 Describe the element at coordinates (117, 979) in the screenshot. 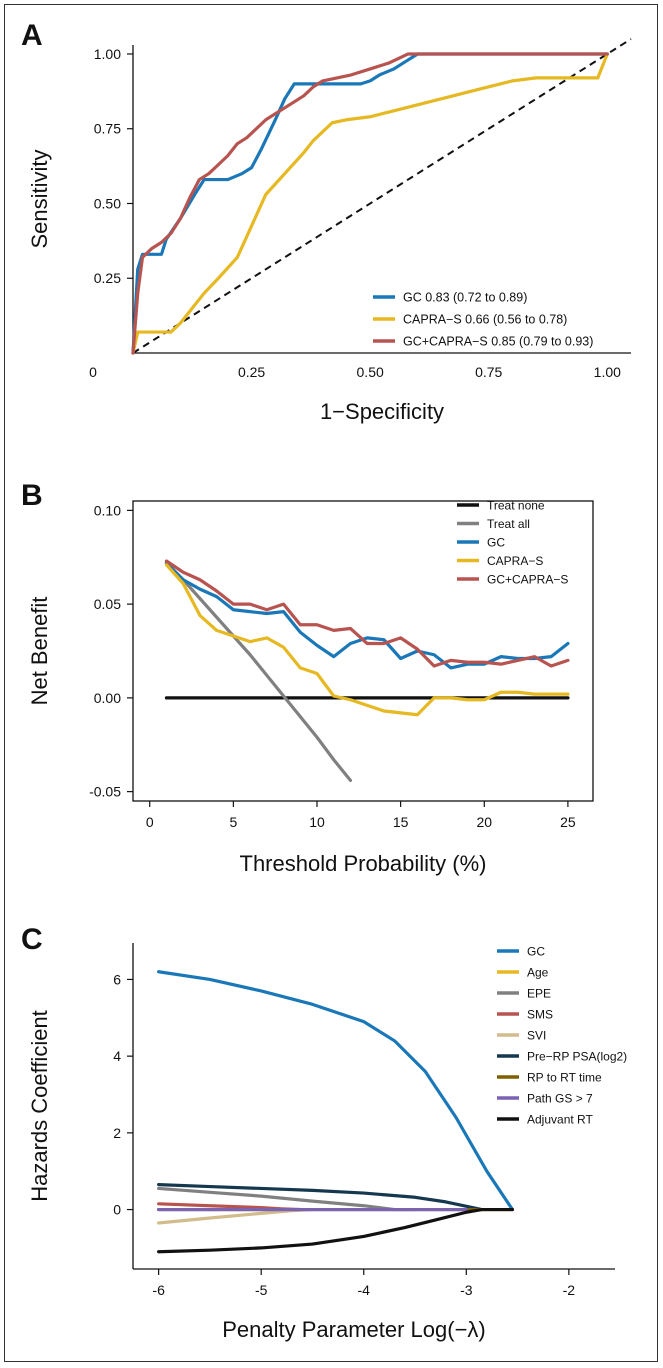

I see `y-tick-label: 6` at that location.